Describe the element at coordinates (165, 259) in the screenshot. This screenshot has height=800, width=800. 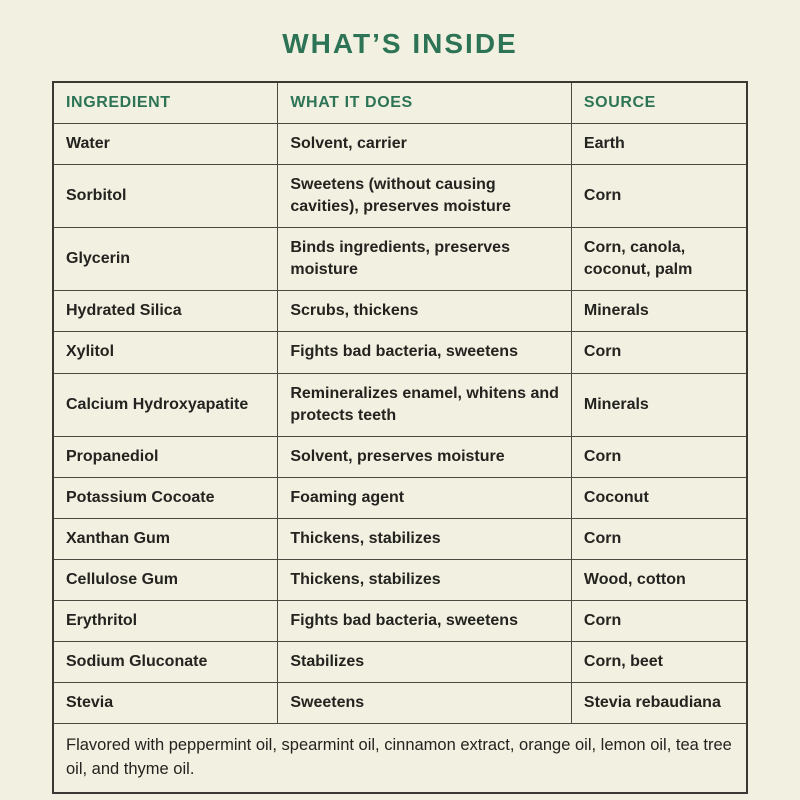
I see `ingredient-cell: Glycerin` at that location.